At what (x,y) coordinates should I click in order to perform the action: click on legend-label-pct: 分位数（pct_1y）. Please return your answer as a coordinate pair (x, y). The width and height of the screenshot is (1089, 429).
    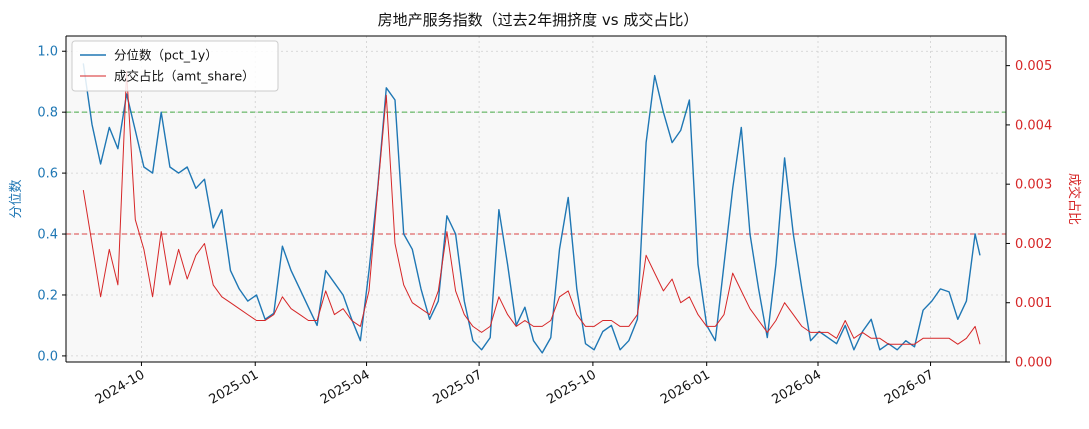
    Looking at the image, I should click on (166, 55).